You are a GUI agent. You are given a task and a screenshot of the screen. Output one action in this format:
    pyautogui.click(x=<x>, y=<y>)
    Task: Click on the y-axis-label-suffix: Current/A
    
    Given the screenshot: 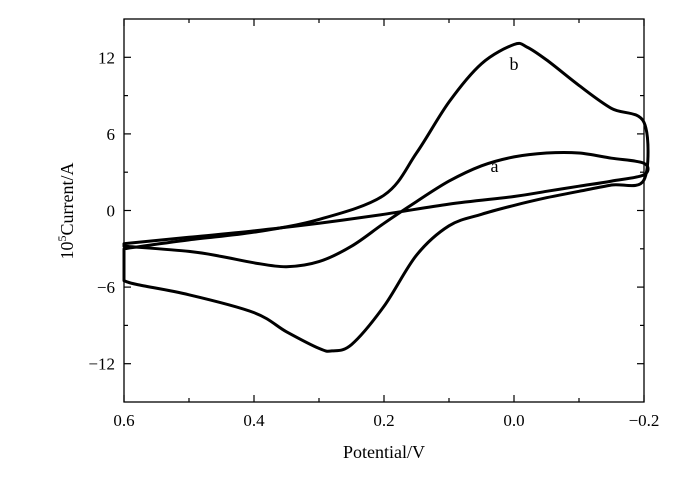 What is the action you would take?
    pyautogui.click(x=67, y=199)
    